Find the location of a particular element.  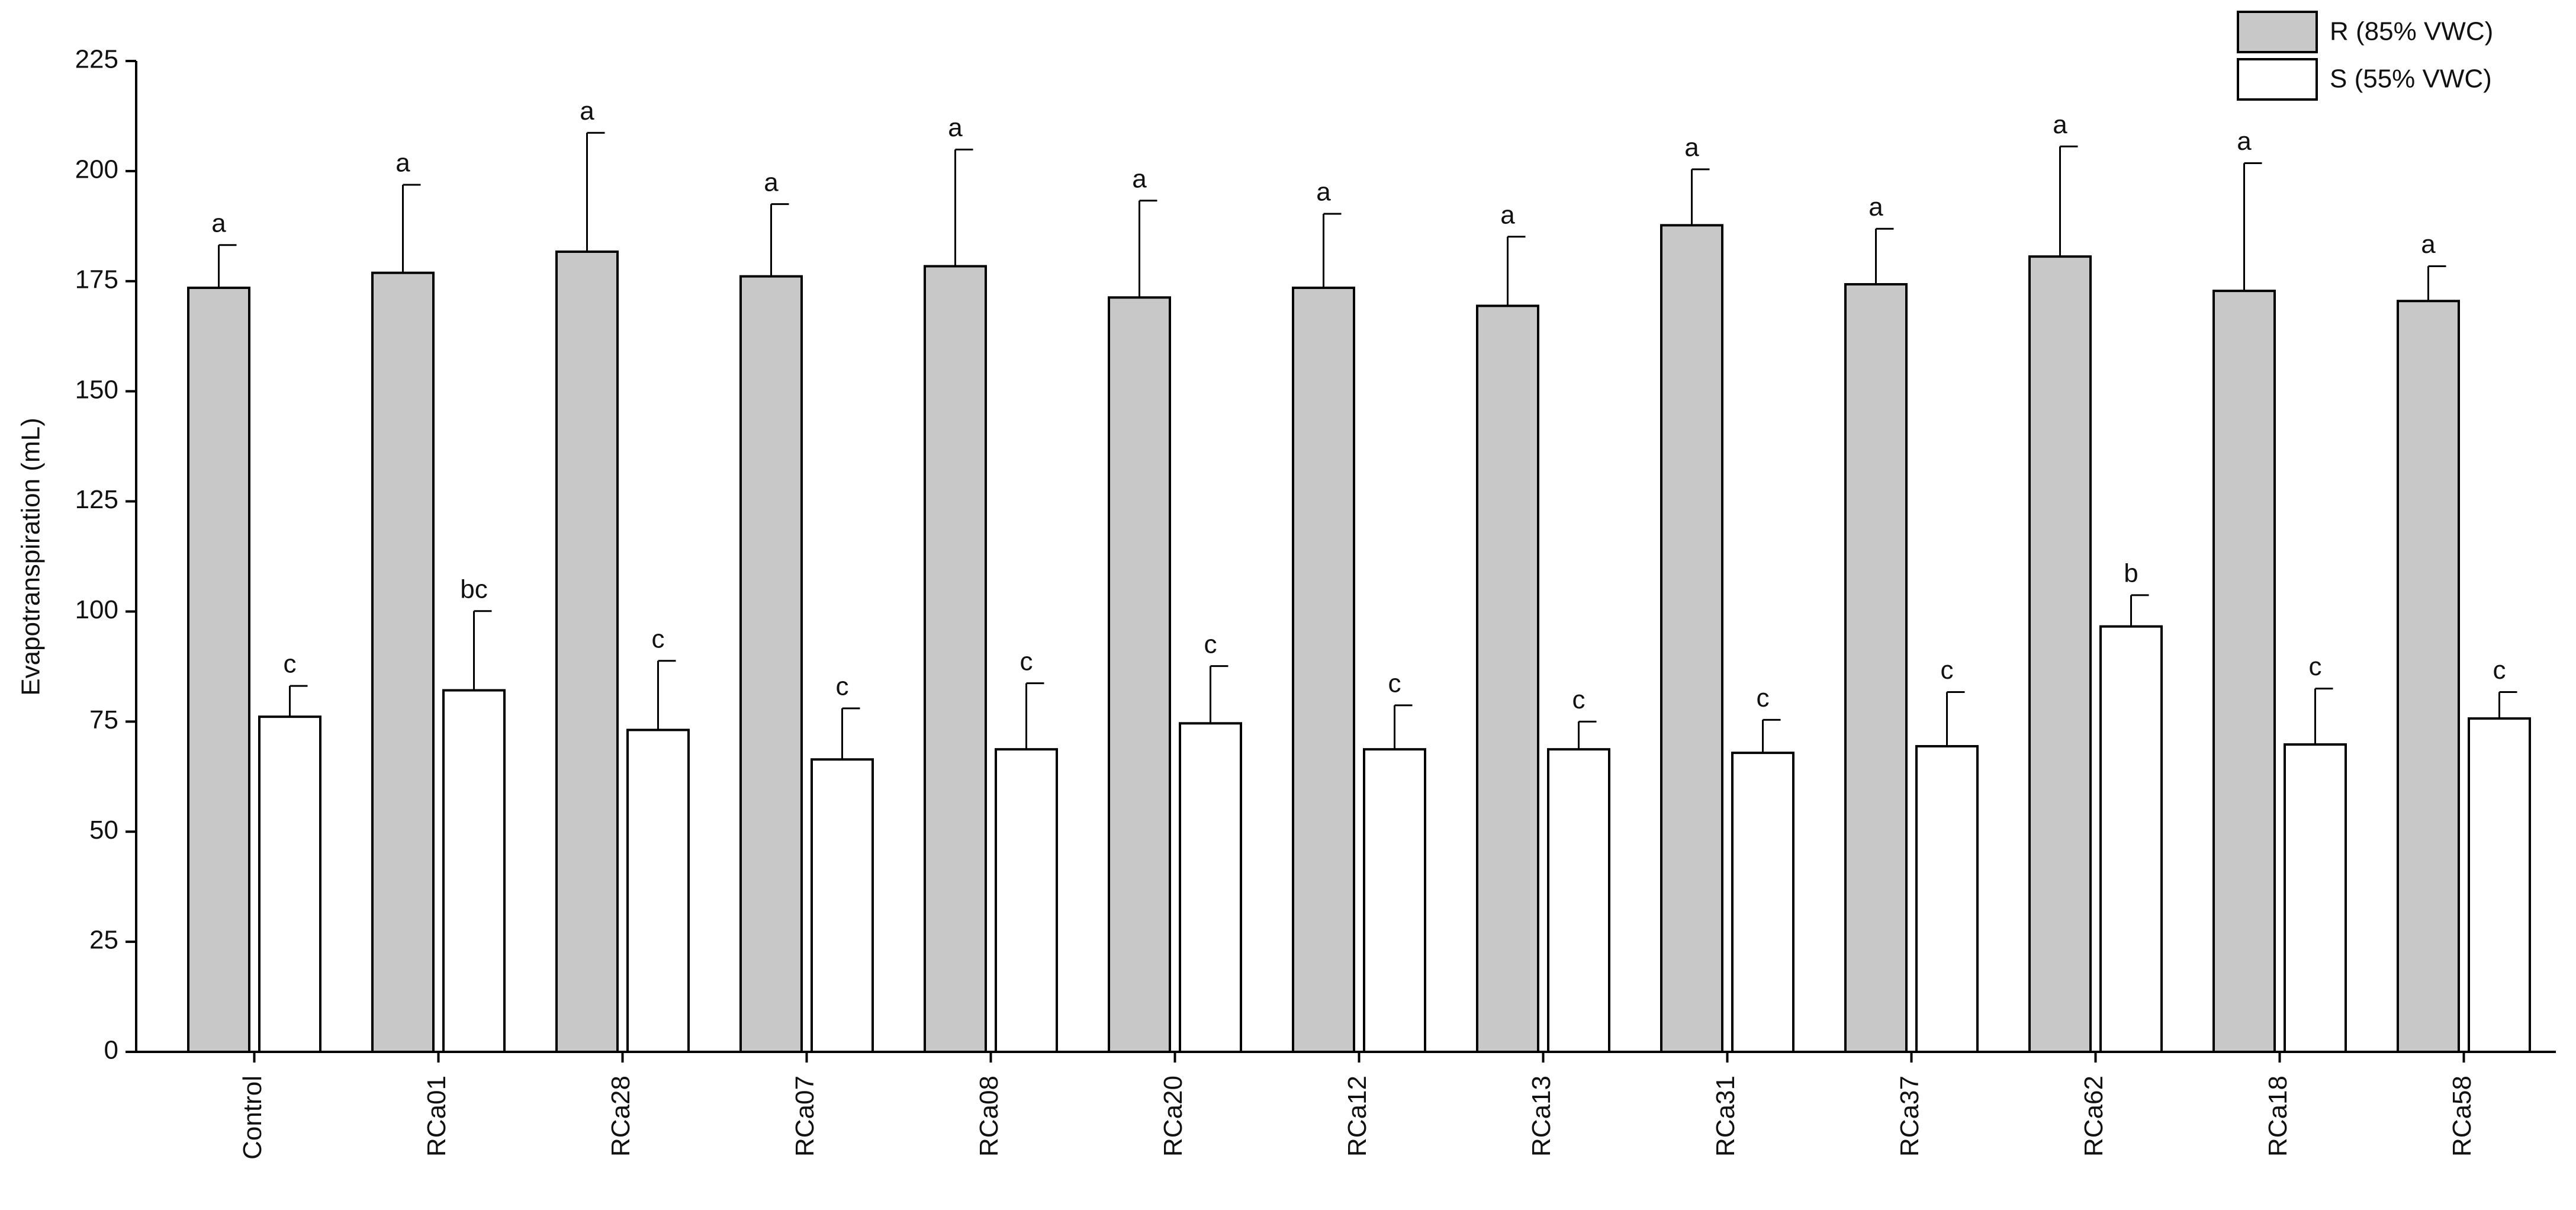

x-tick-label: Control is located at coordinates (253, 1118).